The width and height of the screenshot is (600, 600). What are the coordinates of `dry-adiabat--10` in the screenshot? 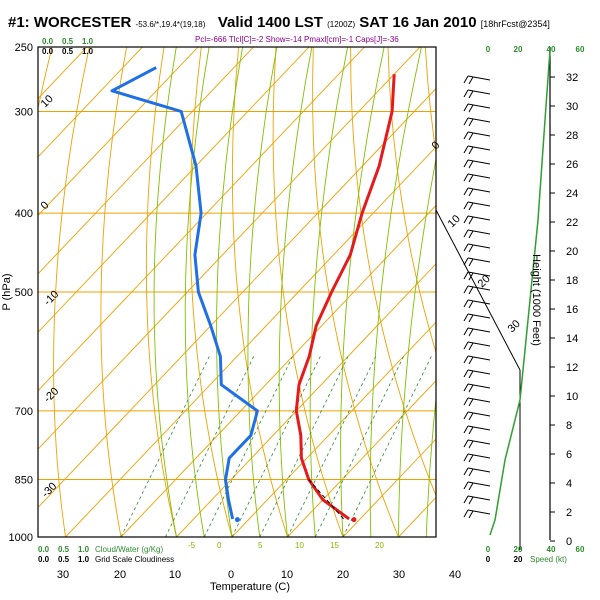 It's located at (161, 292).